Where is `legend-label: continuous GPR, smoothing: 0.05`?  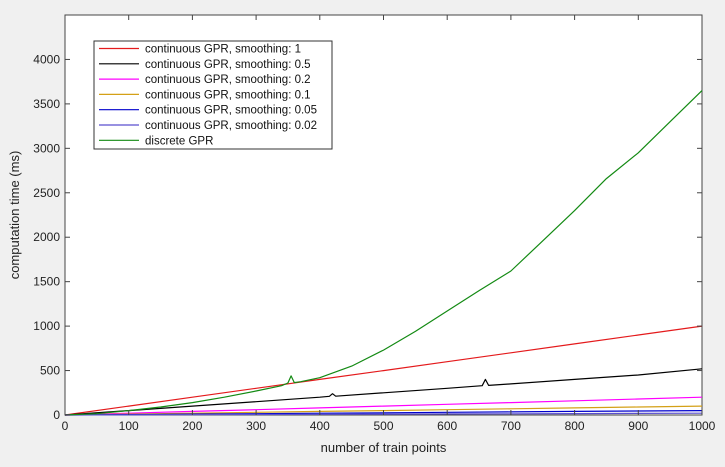
legend-label: continuous GPR, smoothing: 0.05 is located at coordinates (231, 111).